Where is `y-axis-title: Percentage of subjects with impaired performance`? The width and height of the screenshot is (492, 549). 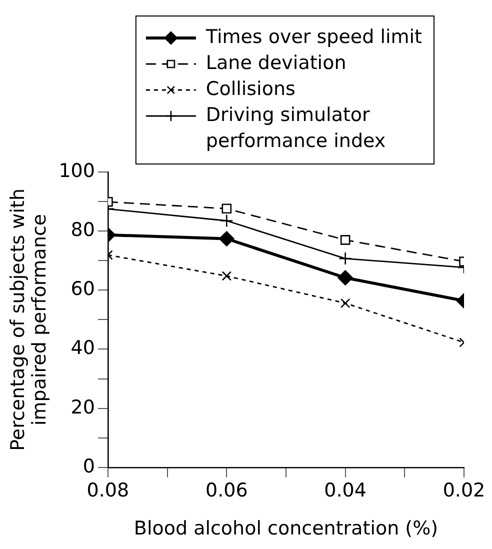 y-axis-title: Percentage of subjects with impaired performance is located at coordinates (28, 319).